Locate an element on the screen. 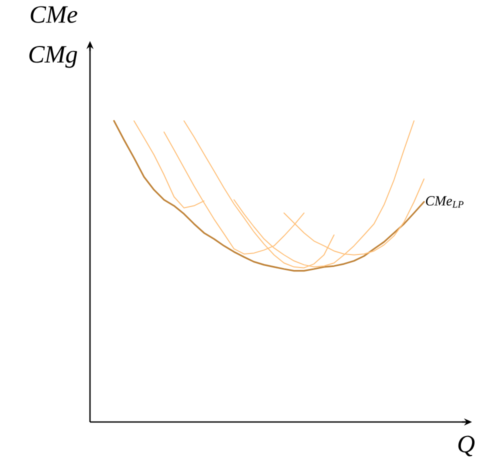 This screenshot has height=464, width=498. y-axis-title: CMe CMg is located at coordinates (53, 37).